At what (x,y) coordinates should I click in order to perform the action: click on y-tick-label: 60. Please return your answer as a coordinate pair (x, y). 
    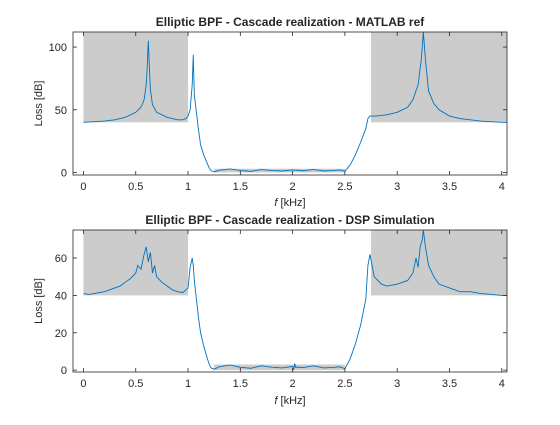
    Looking at the image, I should click on (61, 259).